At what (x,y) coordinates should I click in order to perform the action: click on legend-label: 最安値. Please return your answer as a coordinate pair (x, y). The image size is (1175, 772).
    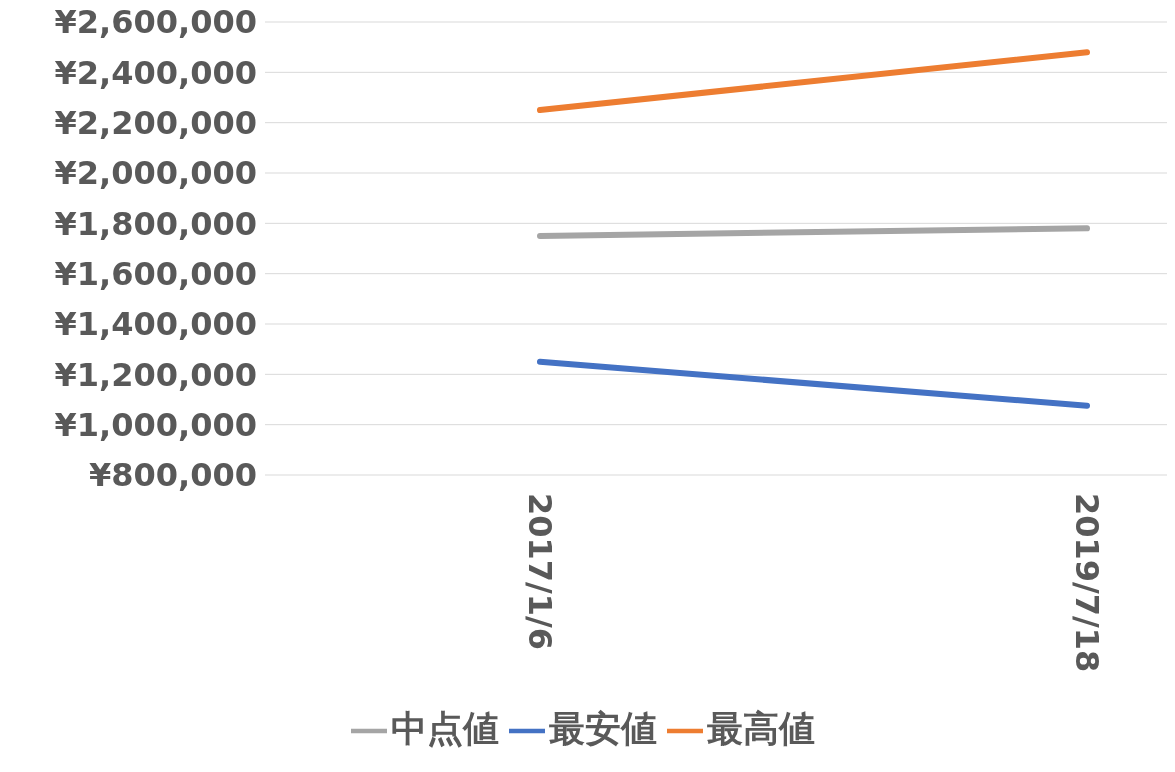
    Looking at the image, I should click on (602, 728).